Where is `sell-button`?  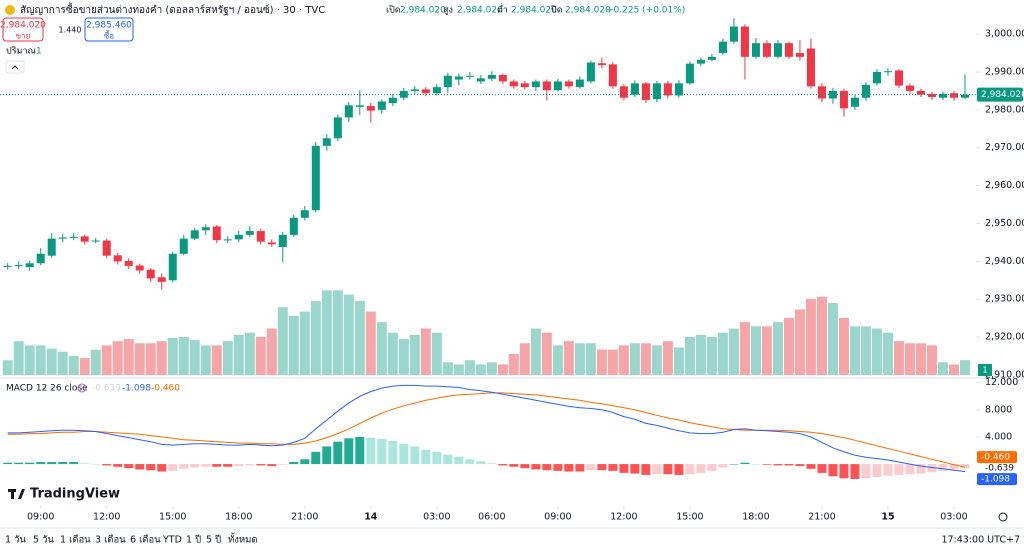 sell-button is located at coordinates (23, 29).